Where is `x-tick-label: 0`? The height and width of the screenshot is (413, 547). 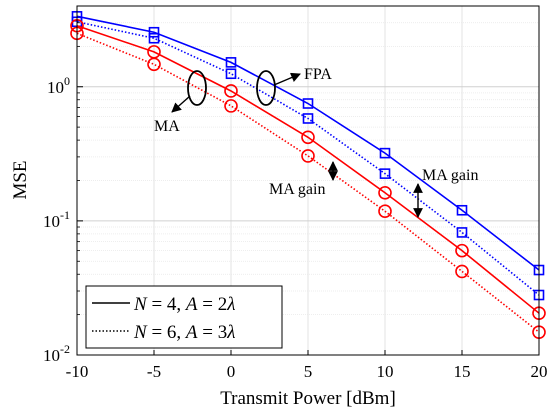
x-tick-label: 0 is located at coordinates (231, 371).